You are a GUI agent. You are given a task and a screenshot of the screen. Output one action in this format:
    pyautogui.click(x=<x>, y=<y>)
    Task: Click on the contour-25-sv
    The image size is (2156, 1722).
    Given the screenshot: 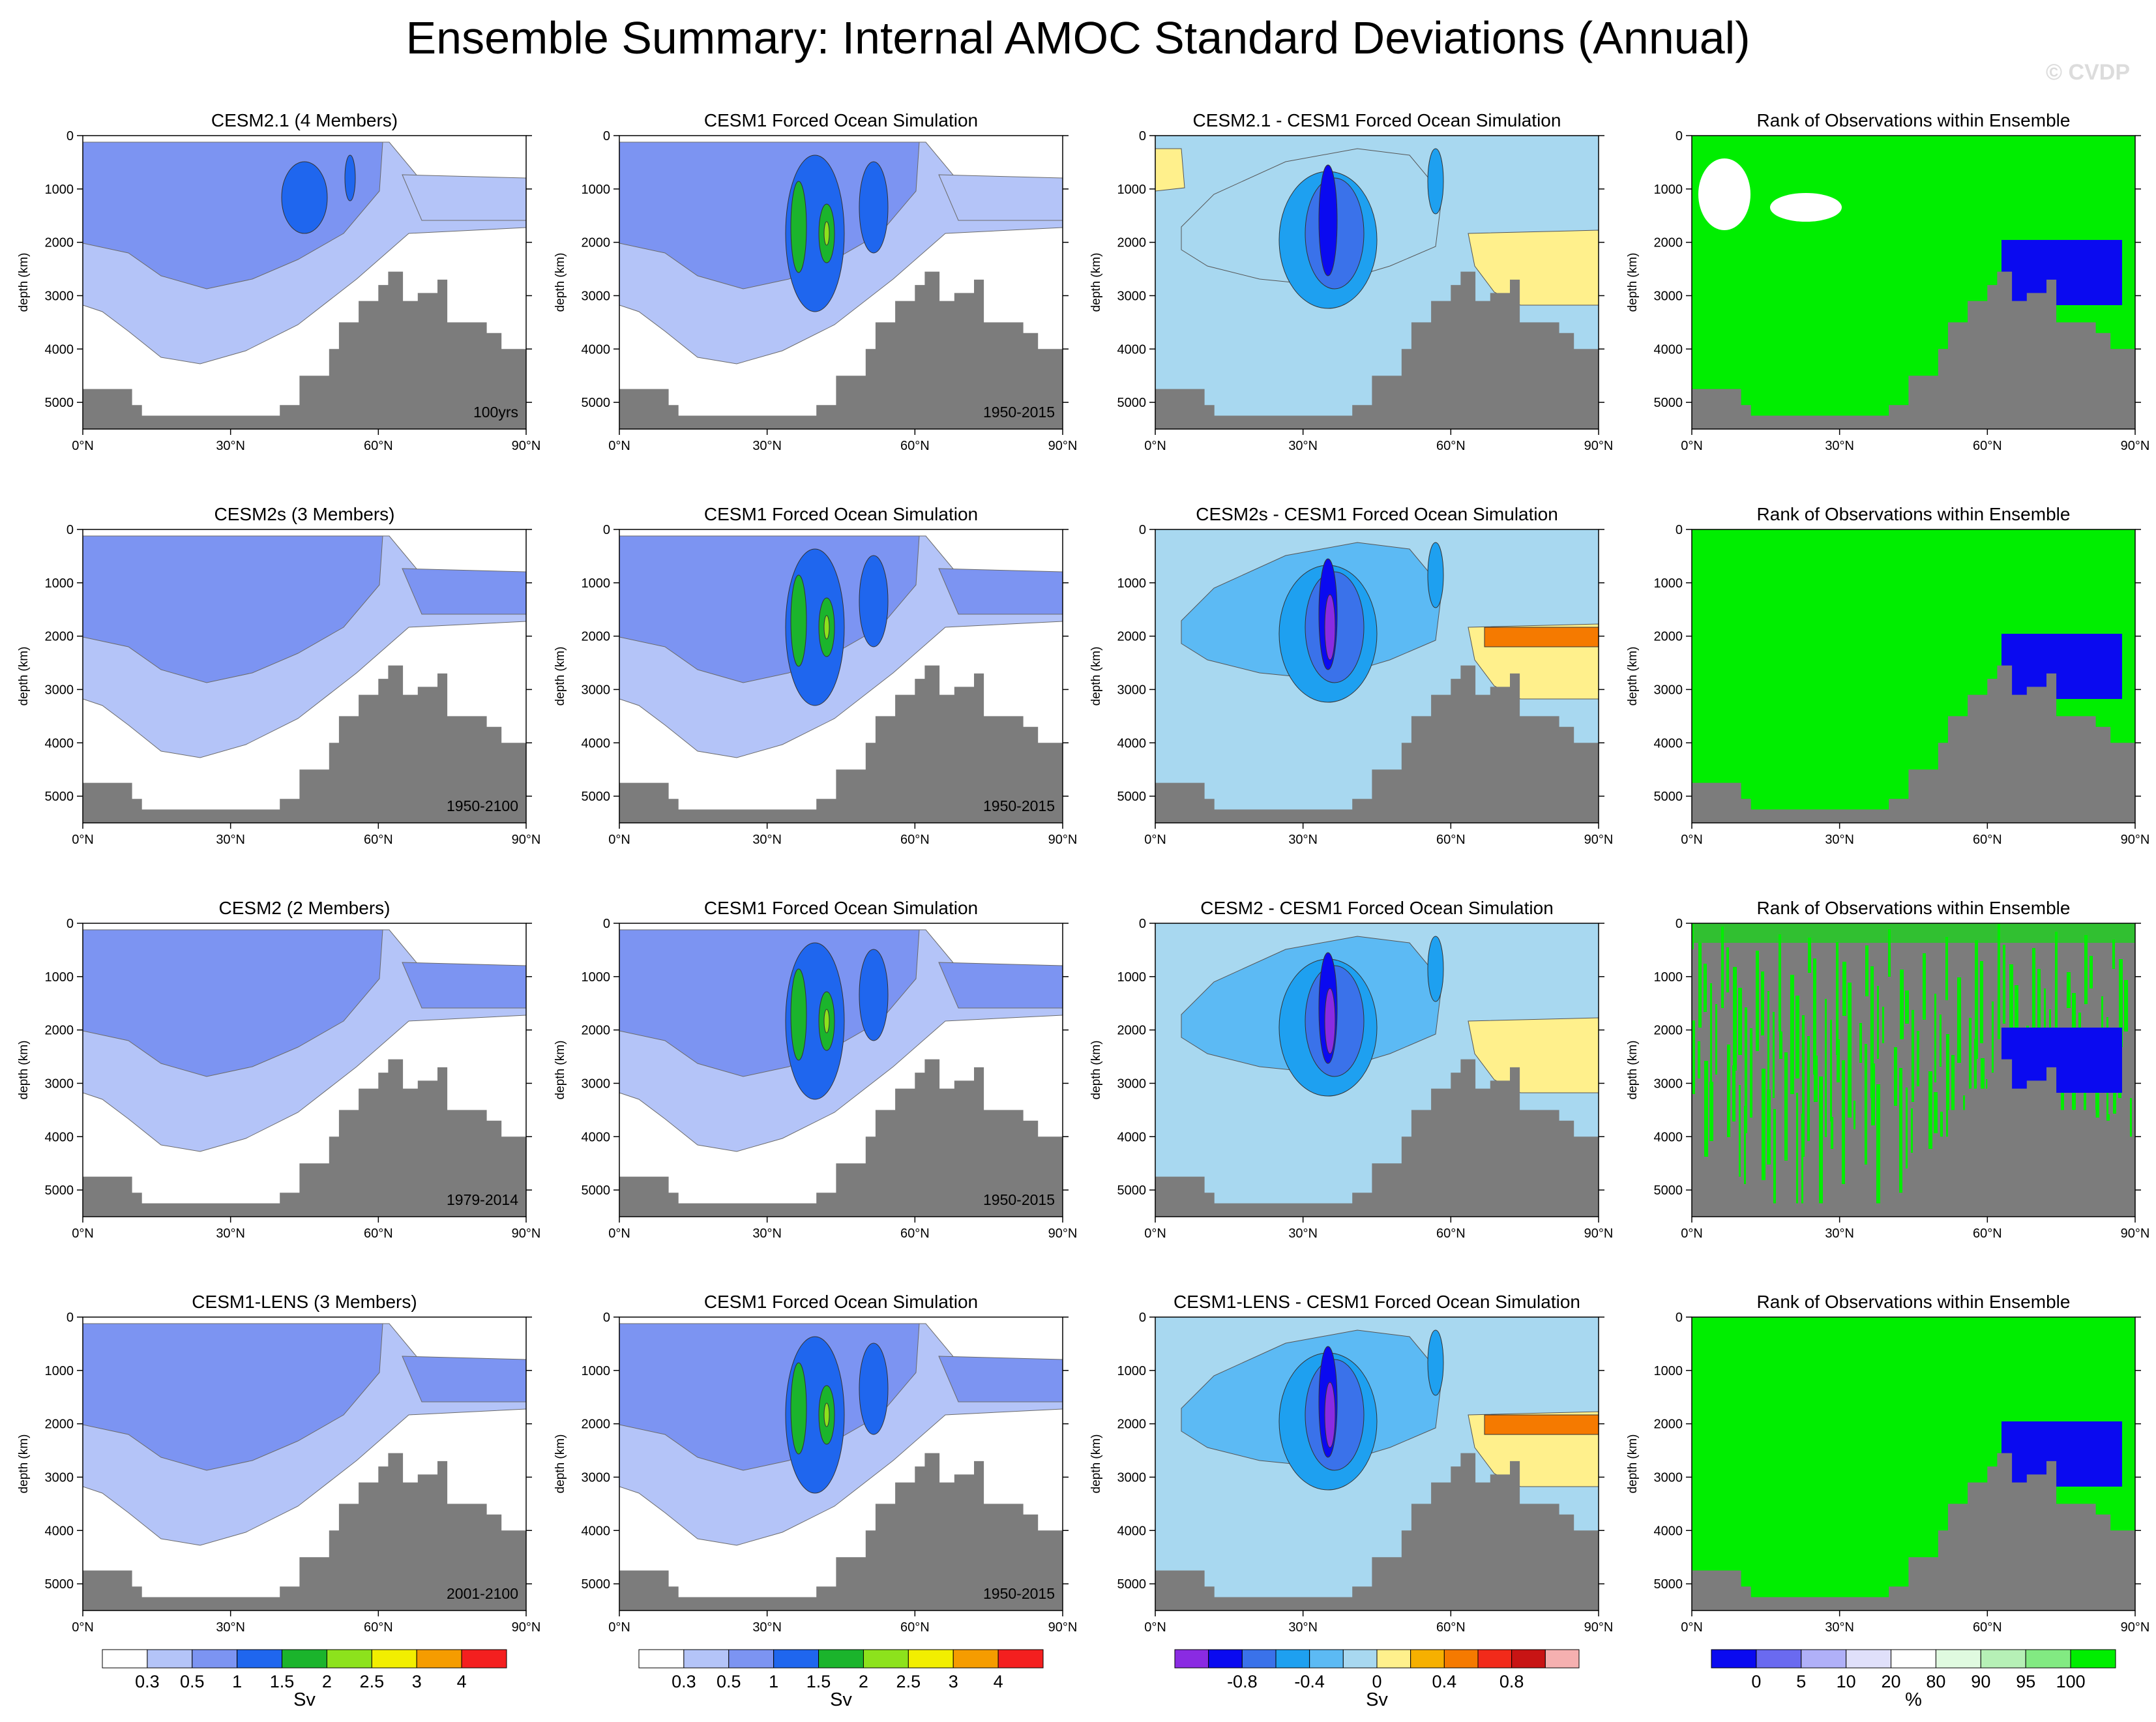 What is the action you would take?
    pyautogui.click(x=826, y=627)
    